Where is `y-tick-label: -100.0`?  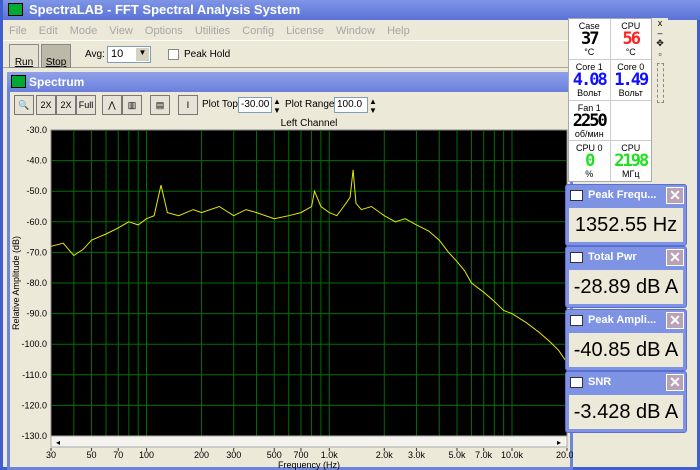 y-tick-label: -100.0 is located at coordinates (34, 344).